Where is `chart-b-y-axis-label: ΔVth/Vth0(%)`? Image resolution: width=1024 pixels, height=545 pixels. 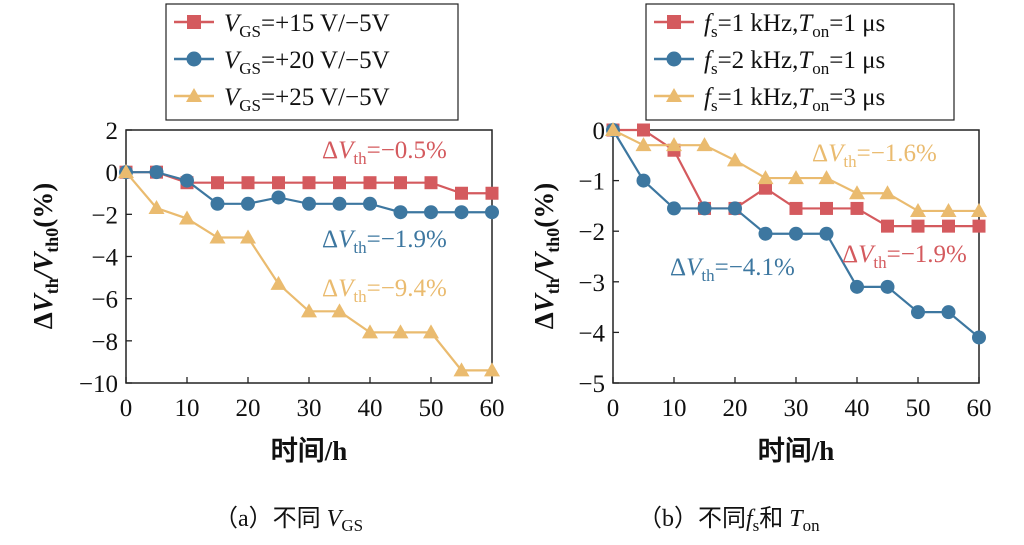
chart-b-y-axis-label: ΔVth/Vth0(%) is located at coordinates (546, 256).